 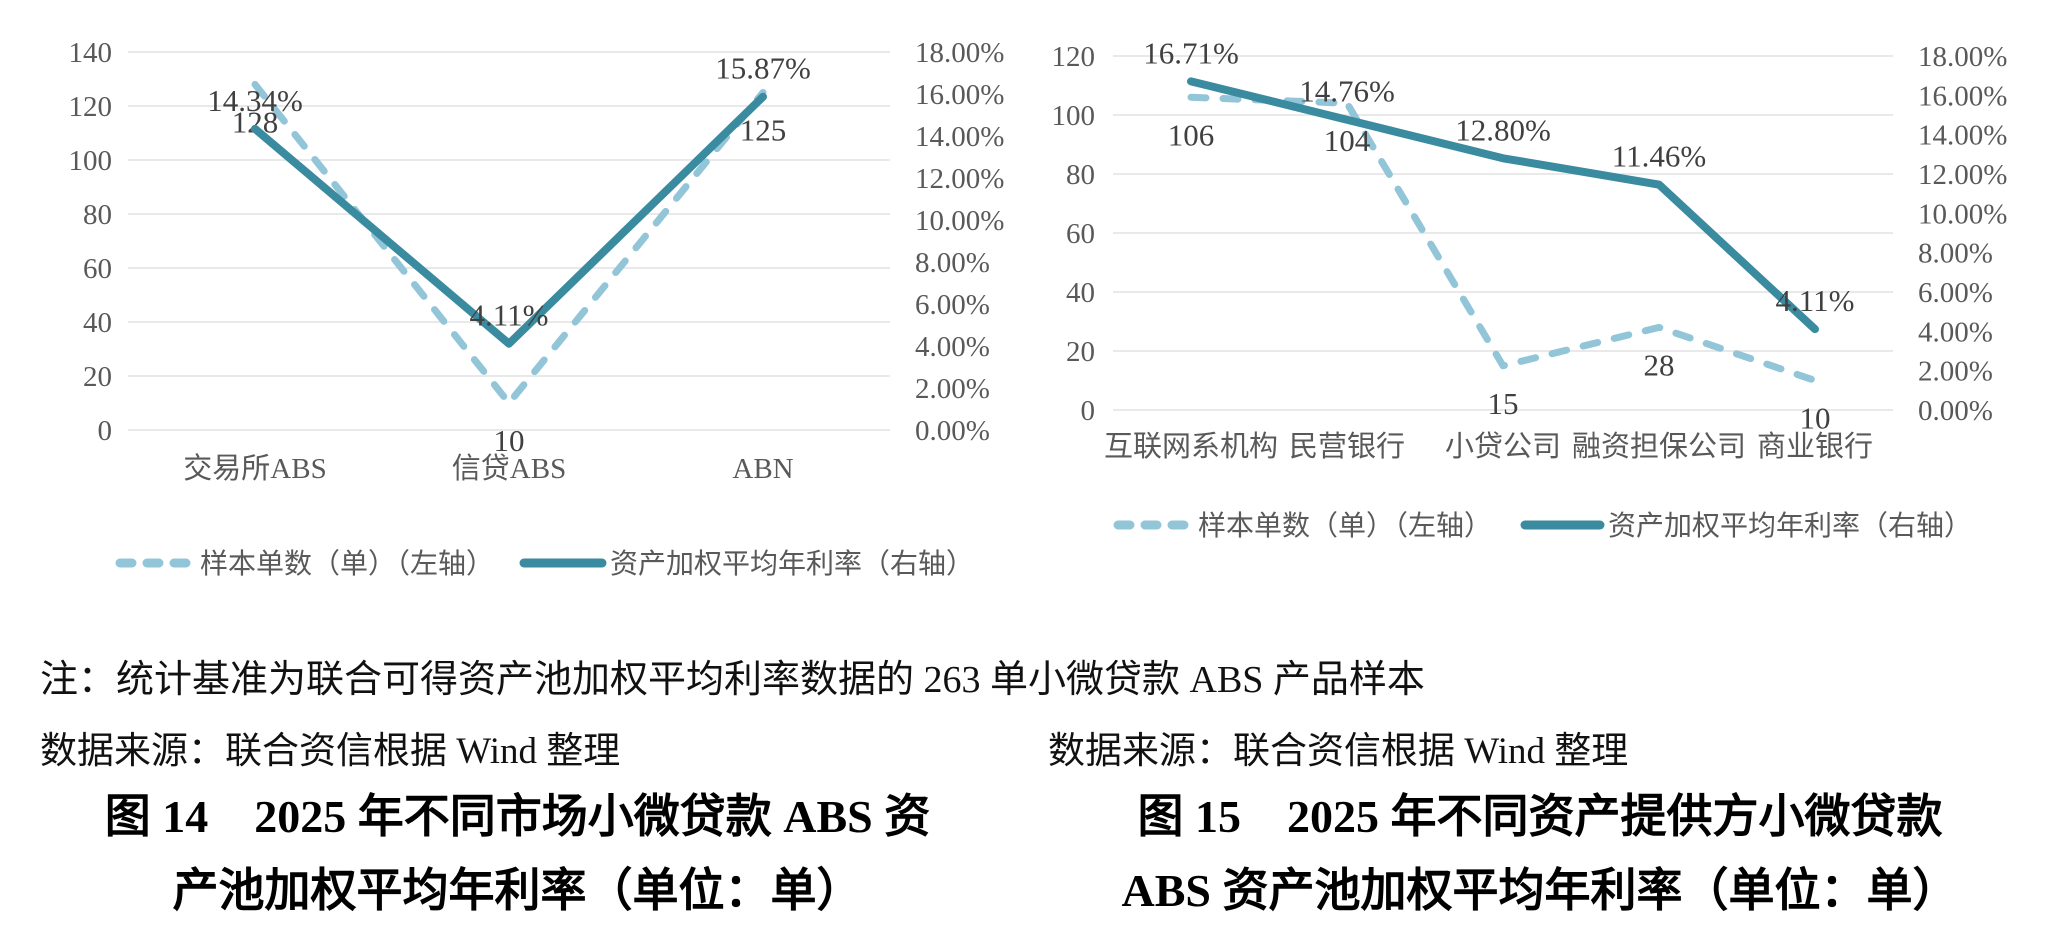 What do you see at coordinates (1659, 364) in the screenshot?
I see `data-label: 28` at bounding box center [1659, 364].